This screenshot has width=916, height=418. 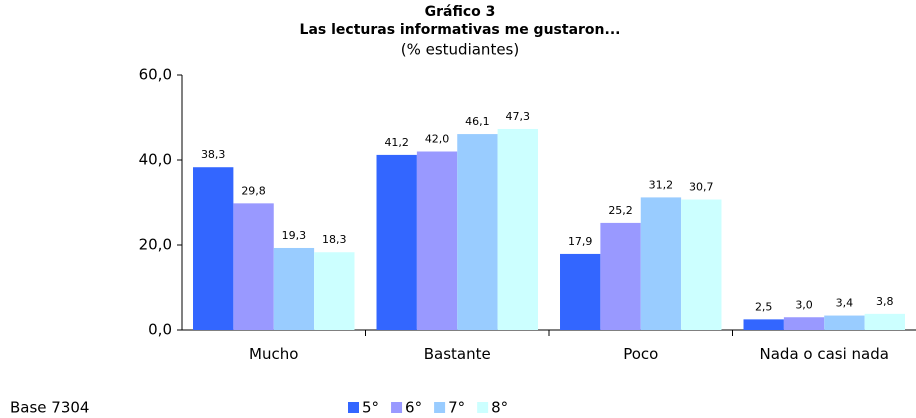 What do you see at coordinates (155, 75) in the screenshot?
I see `y-tick-label: 60,0` at bounding box center [155, 75].